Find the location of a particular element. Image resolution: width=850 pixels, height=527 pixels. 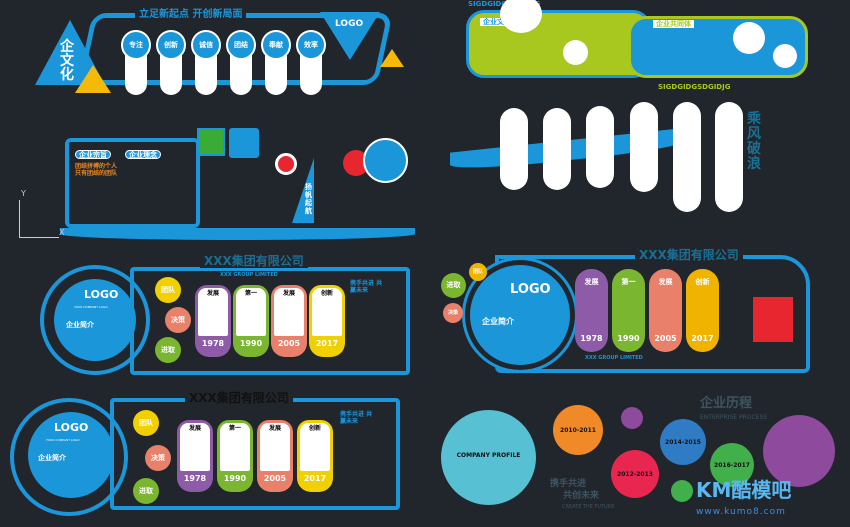

culture-wall-pills: 乘风破浪 is located at coordinates (610, 157).